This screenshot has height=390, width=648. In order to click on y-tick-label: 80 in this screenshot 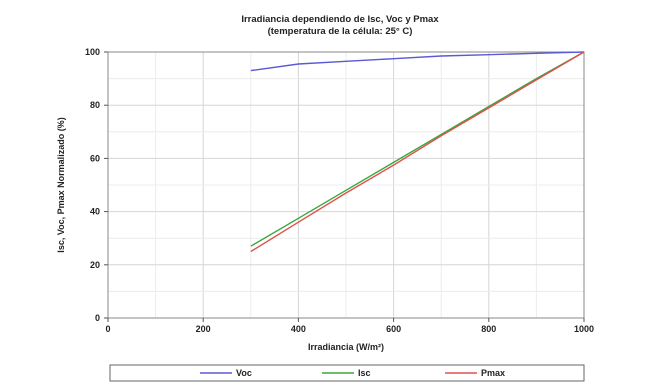, I will do `click(95, 105)`.